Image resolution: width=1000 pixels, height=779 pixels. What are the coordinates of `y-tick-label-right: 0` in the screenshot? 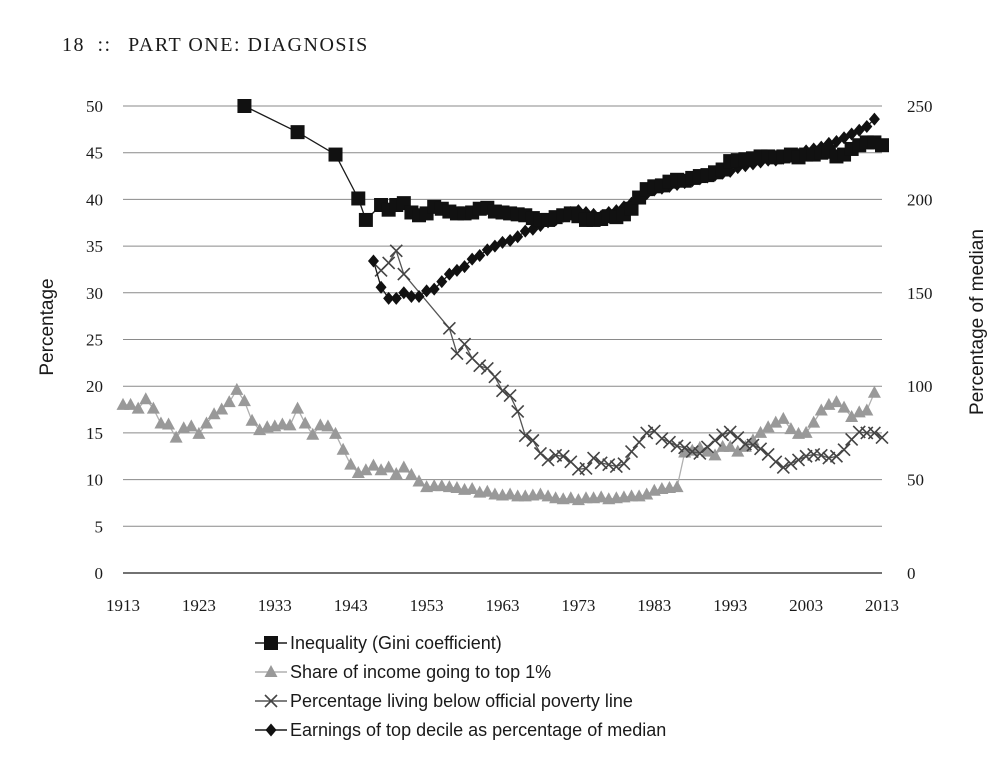 It's located at (911, 573).